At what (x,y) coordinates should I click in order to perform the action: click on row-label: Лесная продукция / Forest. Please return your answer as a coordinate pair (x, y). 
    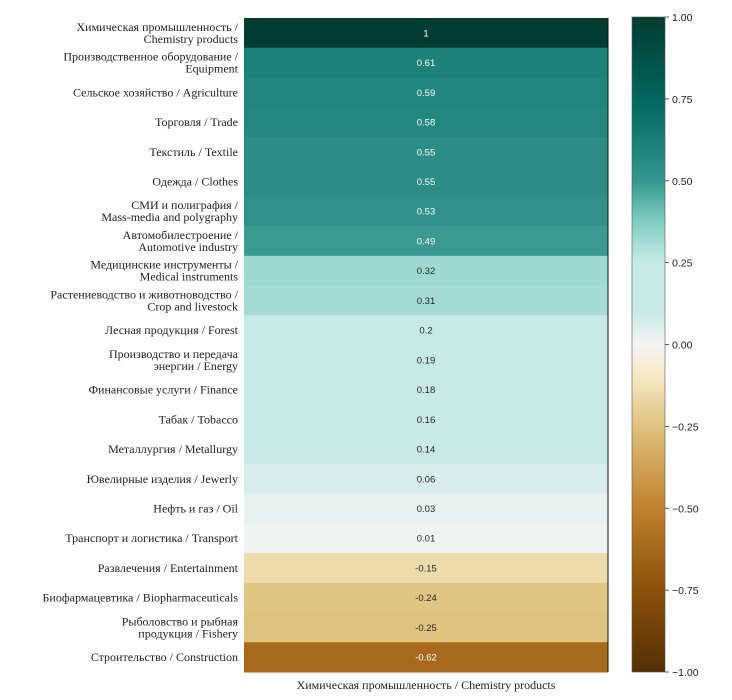
    Looking at the image, I should click on (172, 330).